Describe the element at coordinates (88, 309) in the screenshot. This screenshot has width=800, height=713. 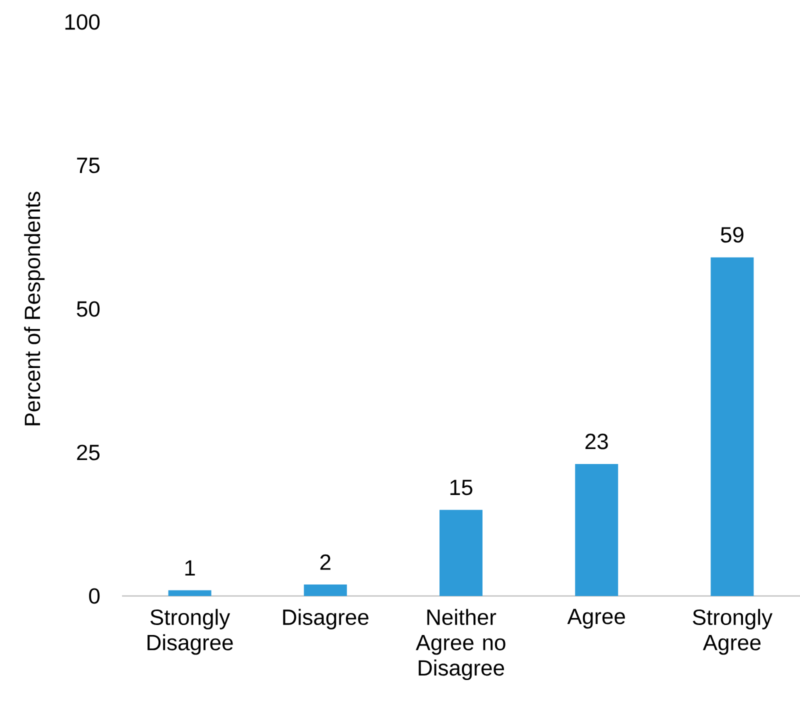
I see `y-tick-label: 50` at that location.